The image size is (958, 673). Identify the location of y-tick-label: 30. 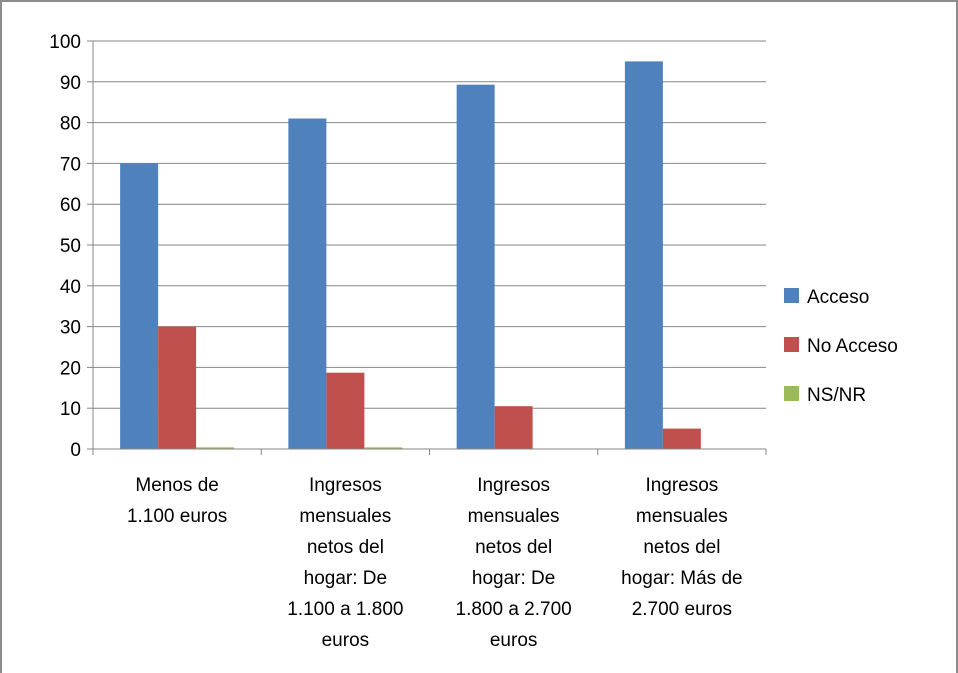
(70, 328).